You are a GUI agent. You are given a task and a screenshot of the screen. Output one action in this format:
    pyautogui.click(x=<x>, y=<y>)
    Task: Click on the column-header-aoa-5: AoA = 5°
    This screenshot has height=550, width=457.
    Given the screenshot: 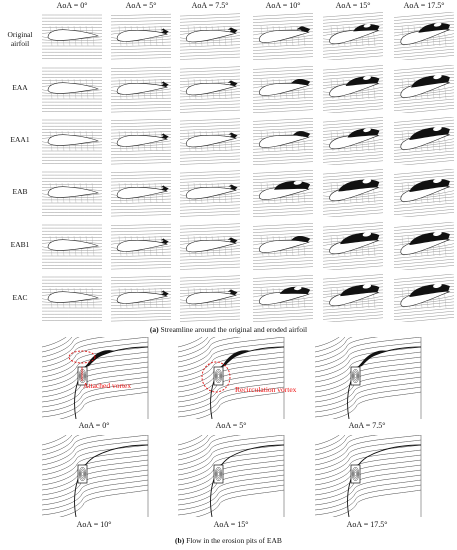 What is the action you would take?
    pyautogui.click(x=141, y=5)
    